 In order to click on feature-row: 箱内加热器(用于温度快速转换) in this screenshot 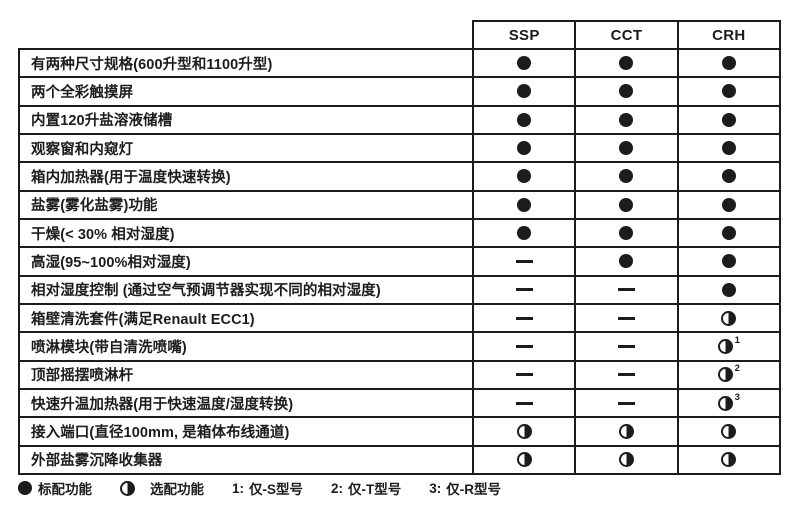, I will do `click(246, 175)`.